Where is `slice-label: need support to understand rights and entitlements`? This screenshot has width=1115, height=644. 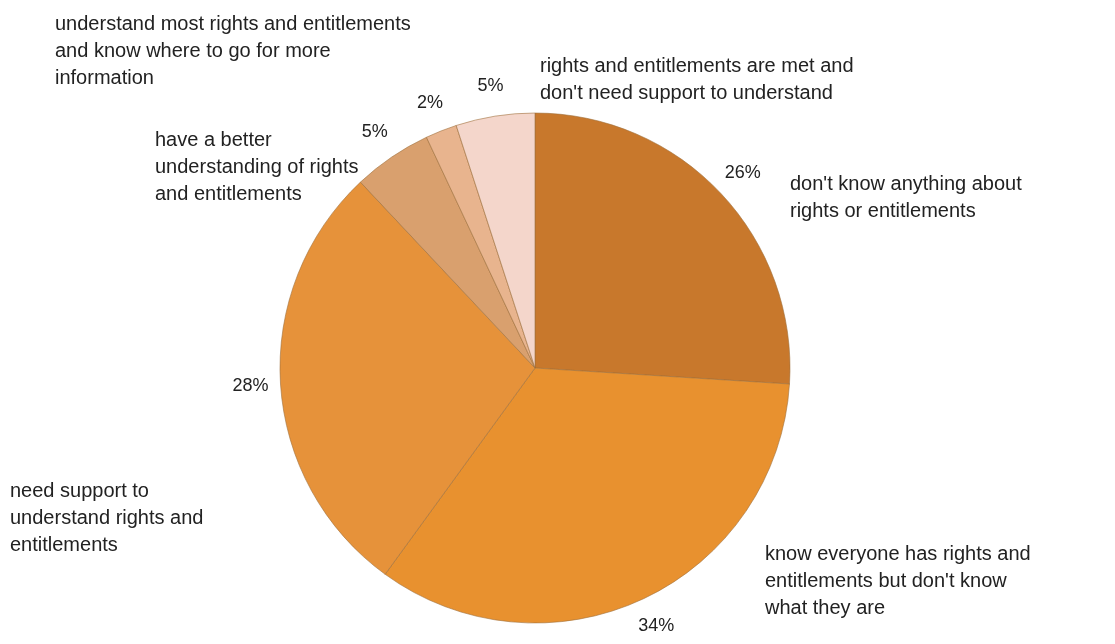 slice-label: need support to understand rights and entitlements is located at coordinates (107, 517).